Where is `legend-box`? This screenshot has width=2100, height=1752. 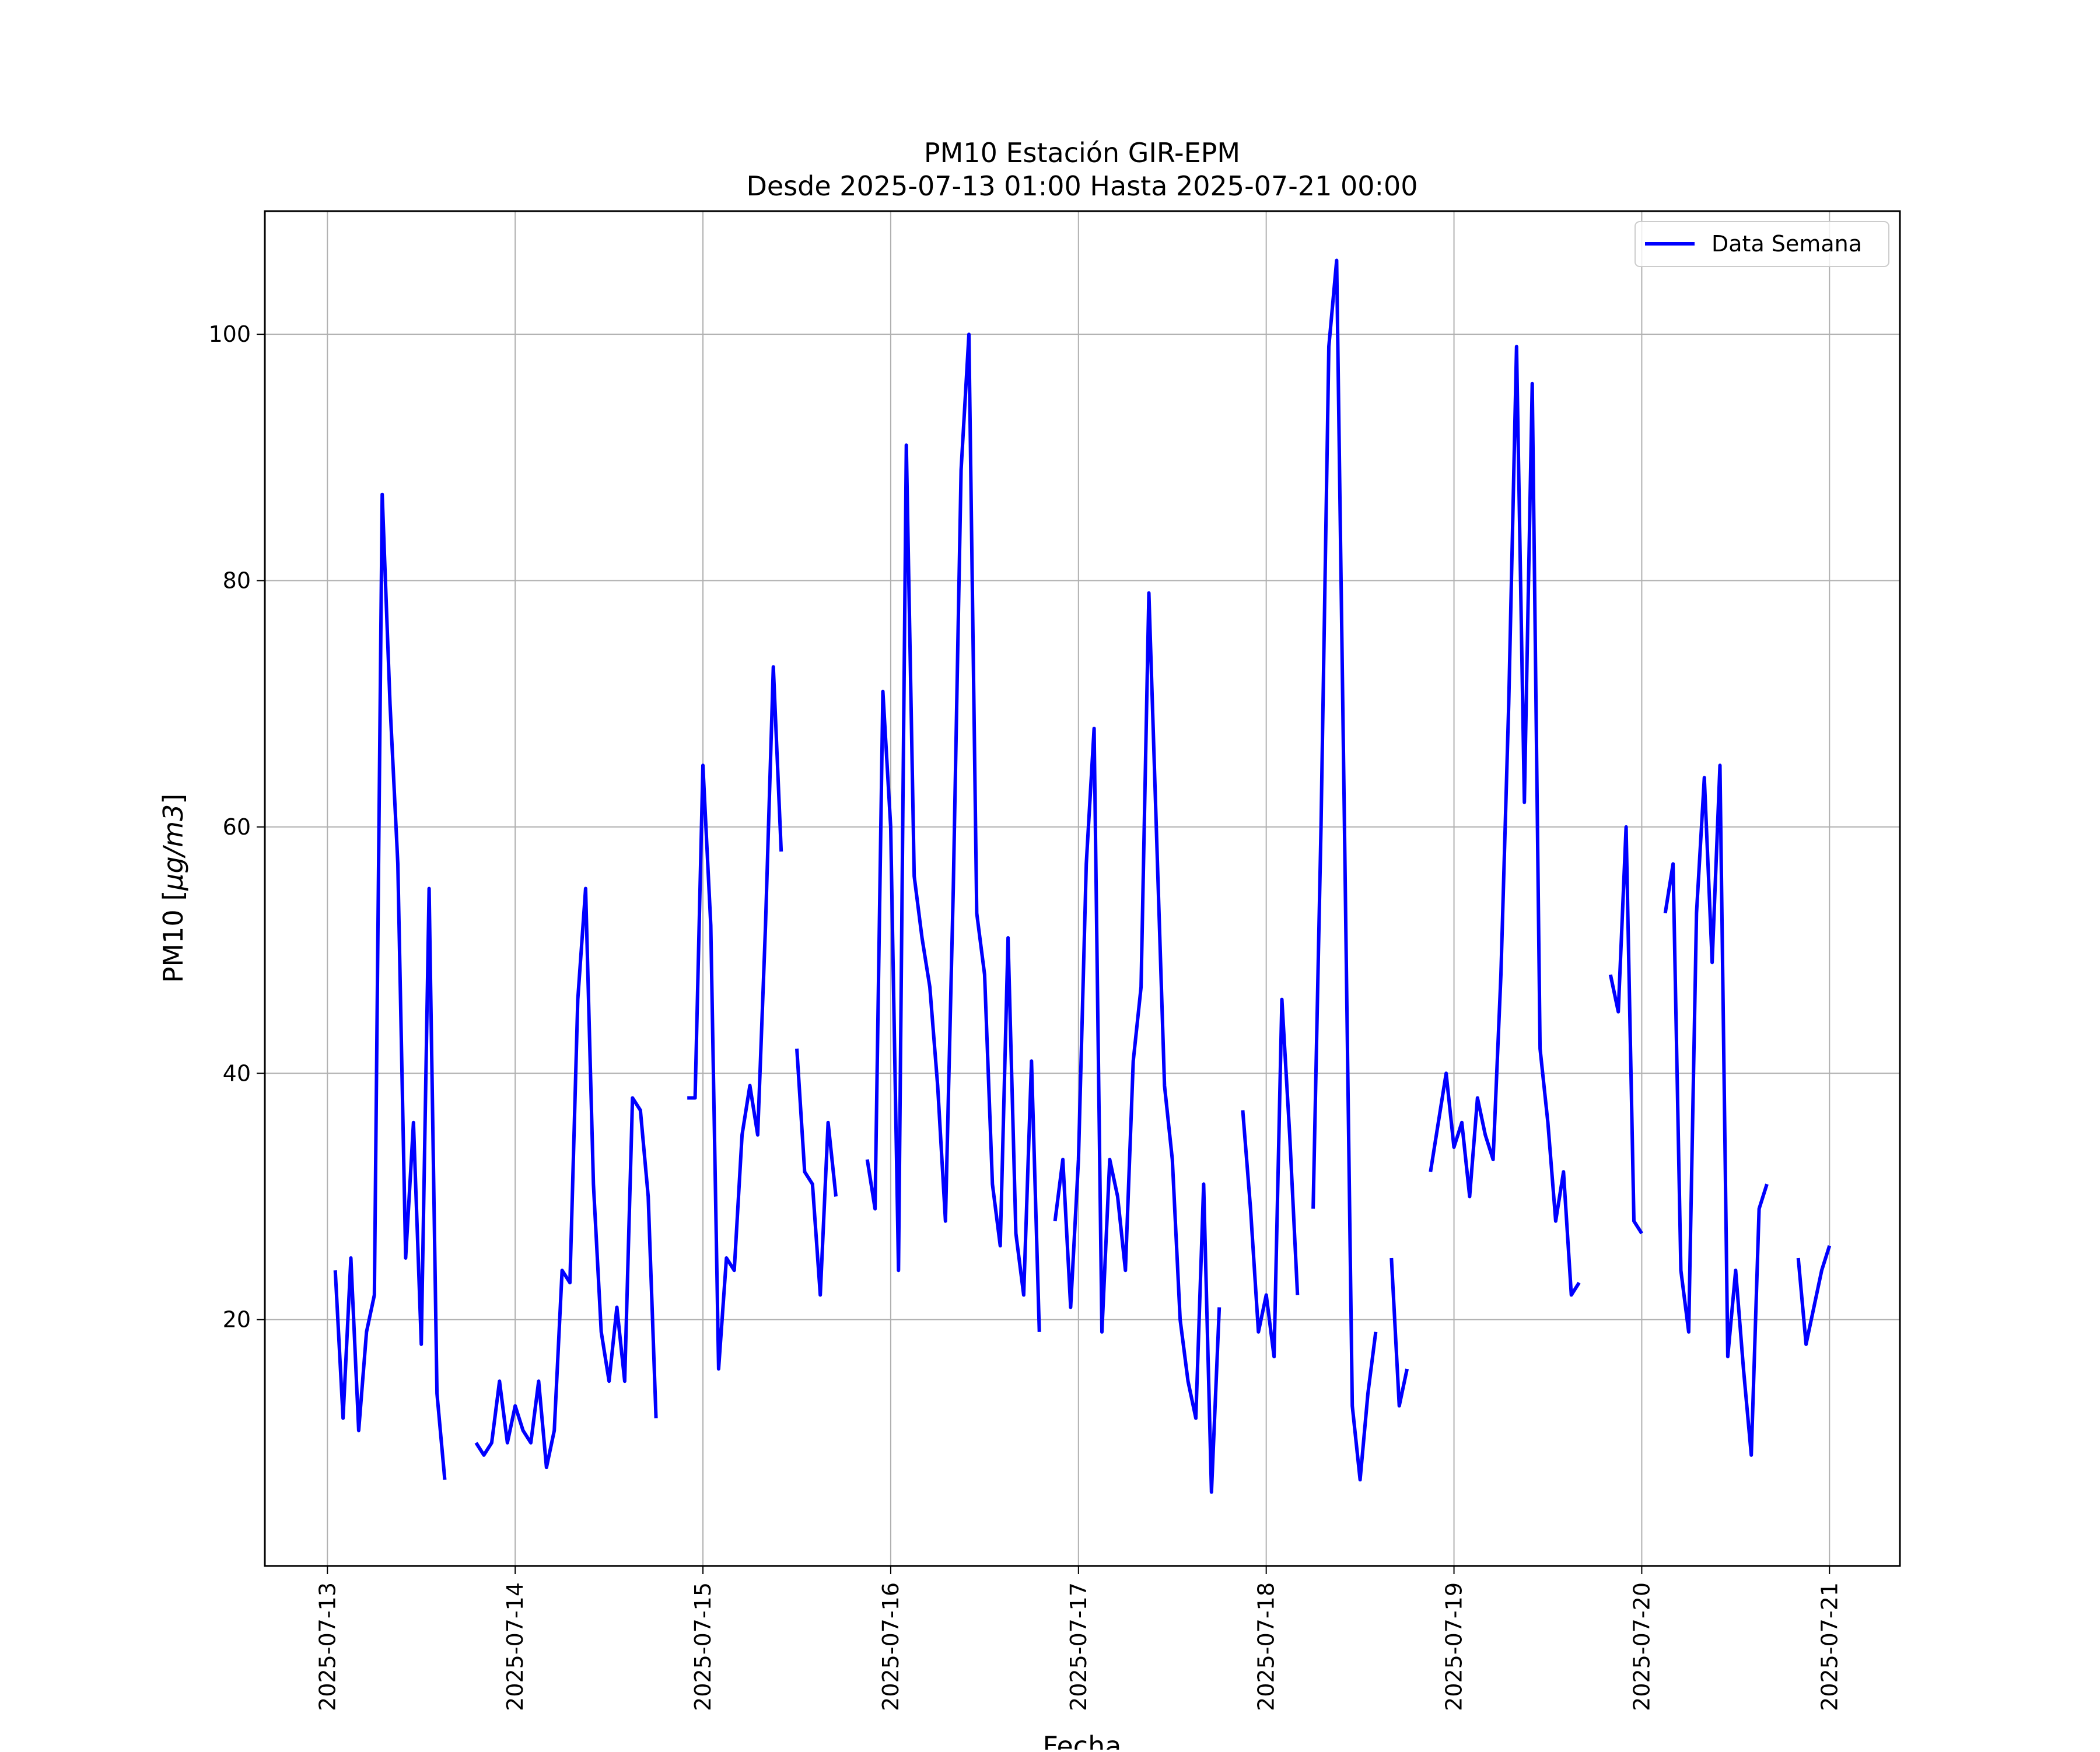
legend-box is located at coordinates (1761, 244).